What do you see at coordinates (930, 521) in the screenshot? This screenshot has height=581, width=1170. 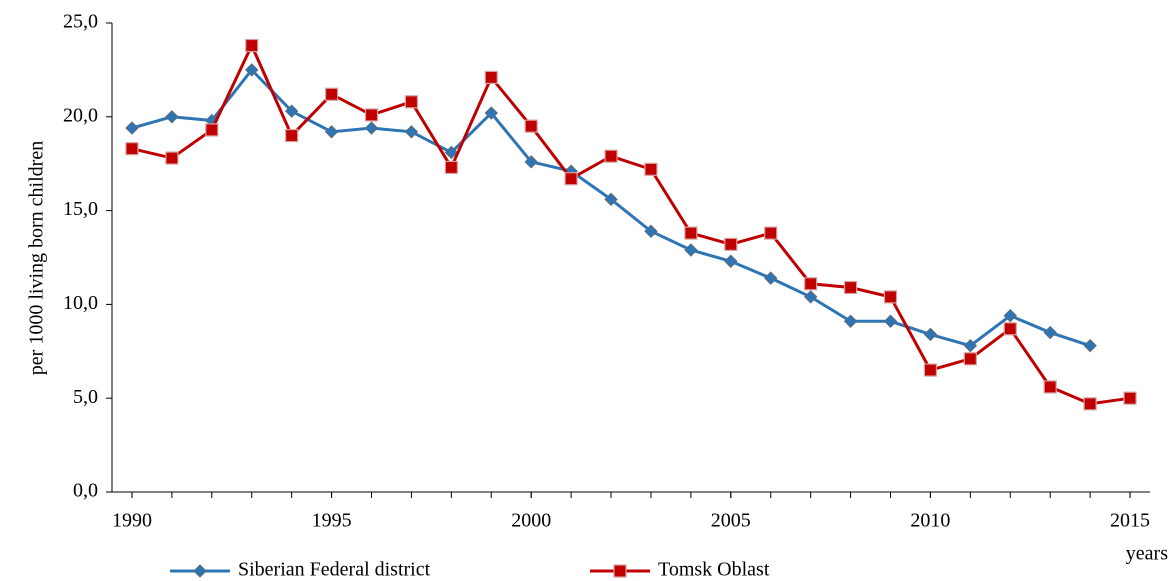 I see `x-tick-label: 2010` at bounding box center [930, 521].